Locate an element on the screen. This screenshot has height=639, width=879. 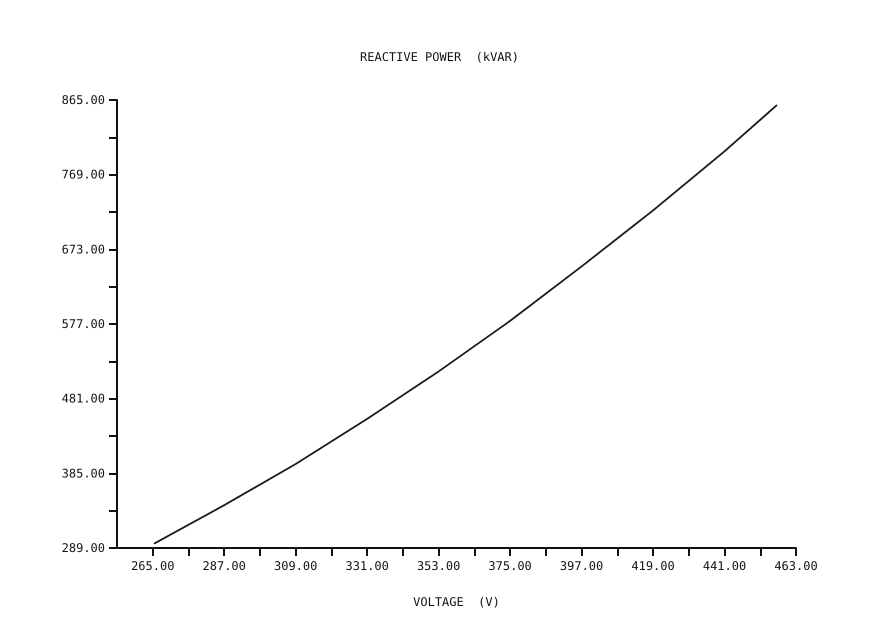
x-tick-label: 419.00 is located at coordinates (653, 566).